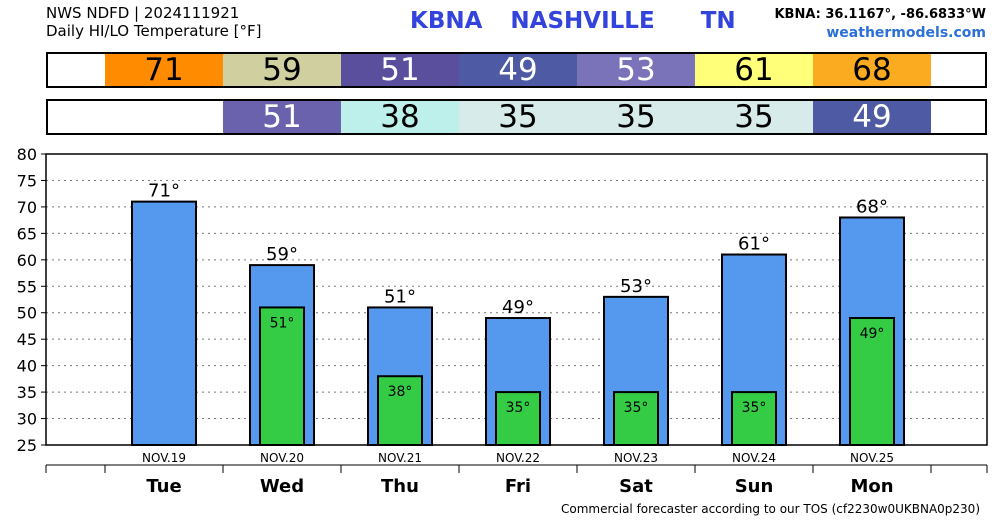 The width and height of the screenshot is (1000, 520). I want to click on y-tick-label: 65, so click(27, 233).